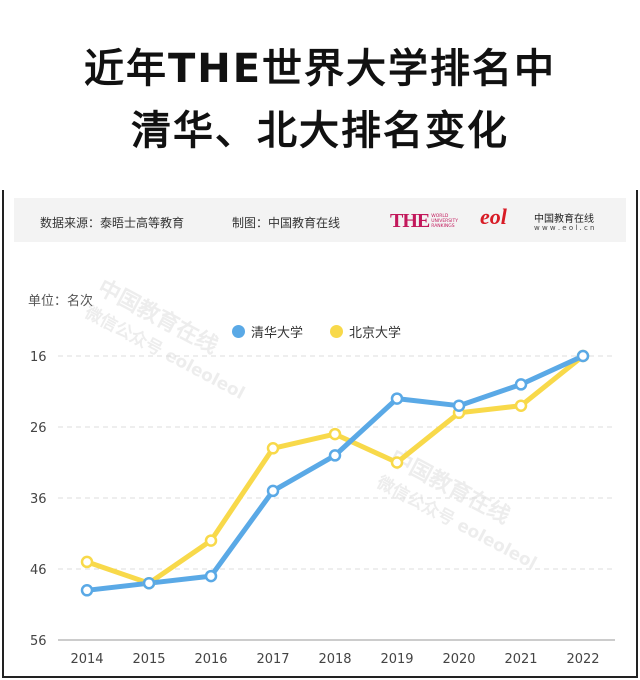 The image size is (640, 680). What do you see at coordinates (38, 428) in the screenshot?
I see `y-tick-label: 26` at bounding box center [38, 428].